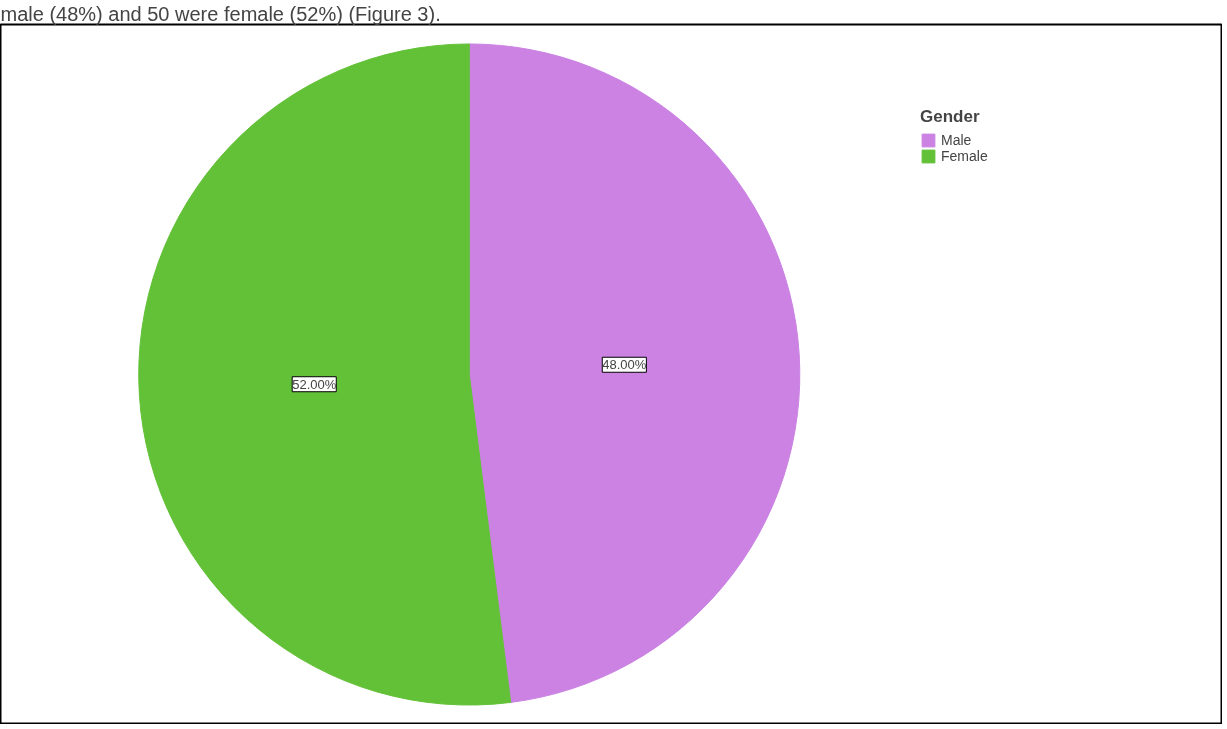 The image size is (1227, 729). I want to click on legend-label: Male, so click(956, 140).